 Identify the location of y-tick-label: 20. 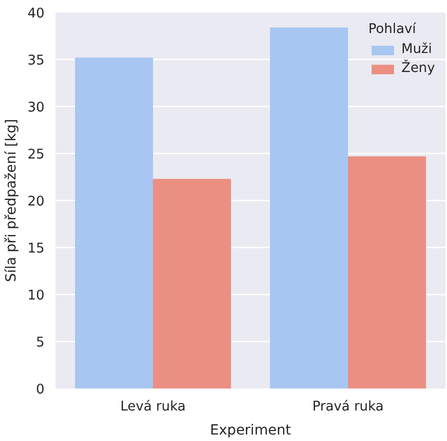
(36, 202).